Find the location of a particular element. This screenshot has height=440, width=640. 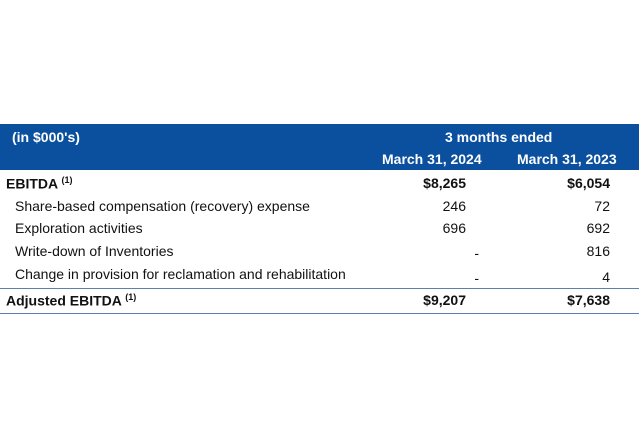

value-2023: 4 is located at coordinates (606, 277).